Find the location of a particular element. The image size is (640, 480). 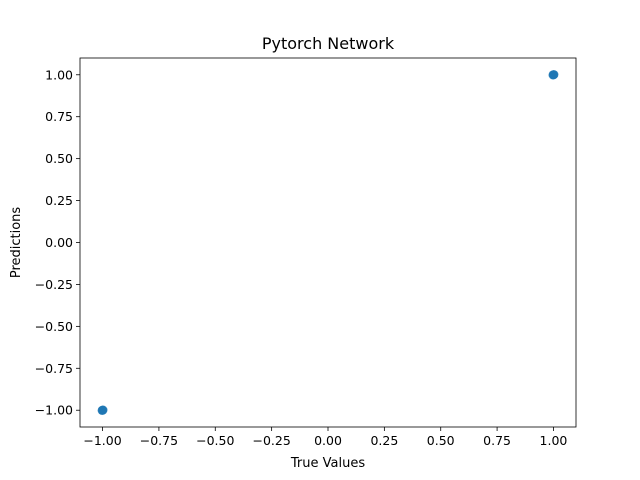

y-axis-ticks: −1.00 −0.75 −0.50 −0.25 0.00 0.25 0.50 0.75 1.00 is located at coordinates (57, 242).